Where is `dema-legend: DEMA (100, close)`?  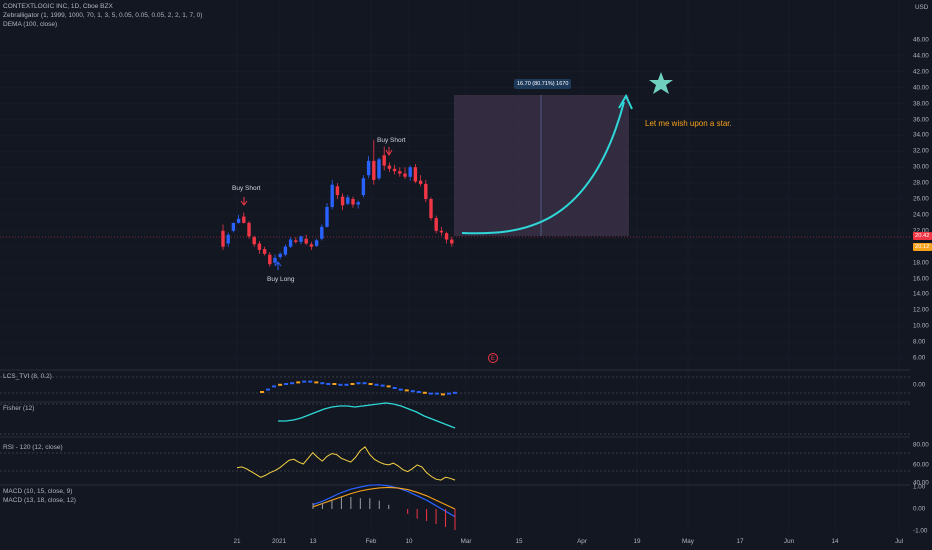 dema-legend: DEMA (100, close) is located at coordinates (30, 24).